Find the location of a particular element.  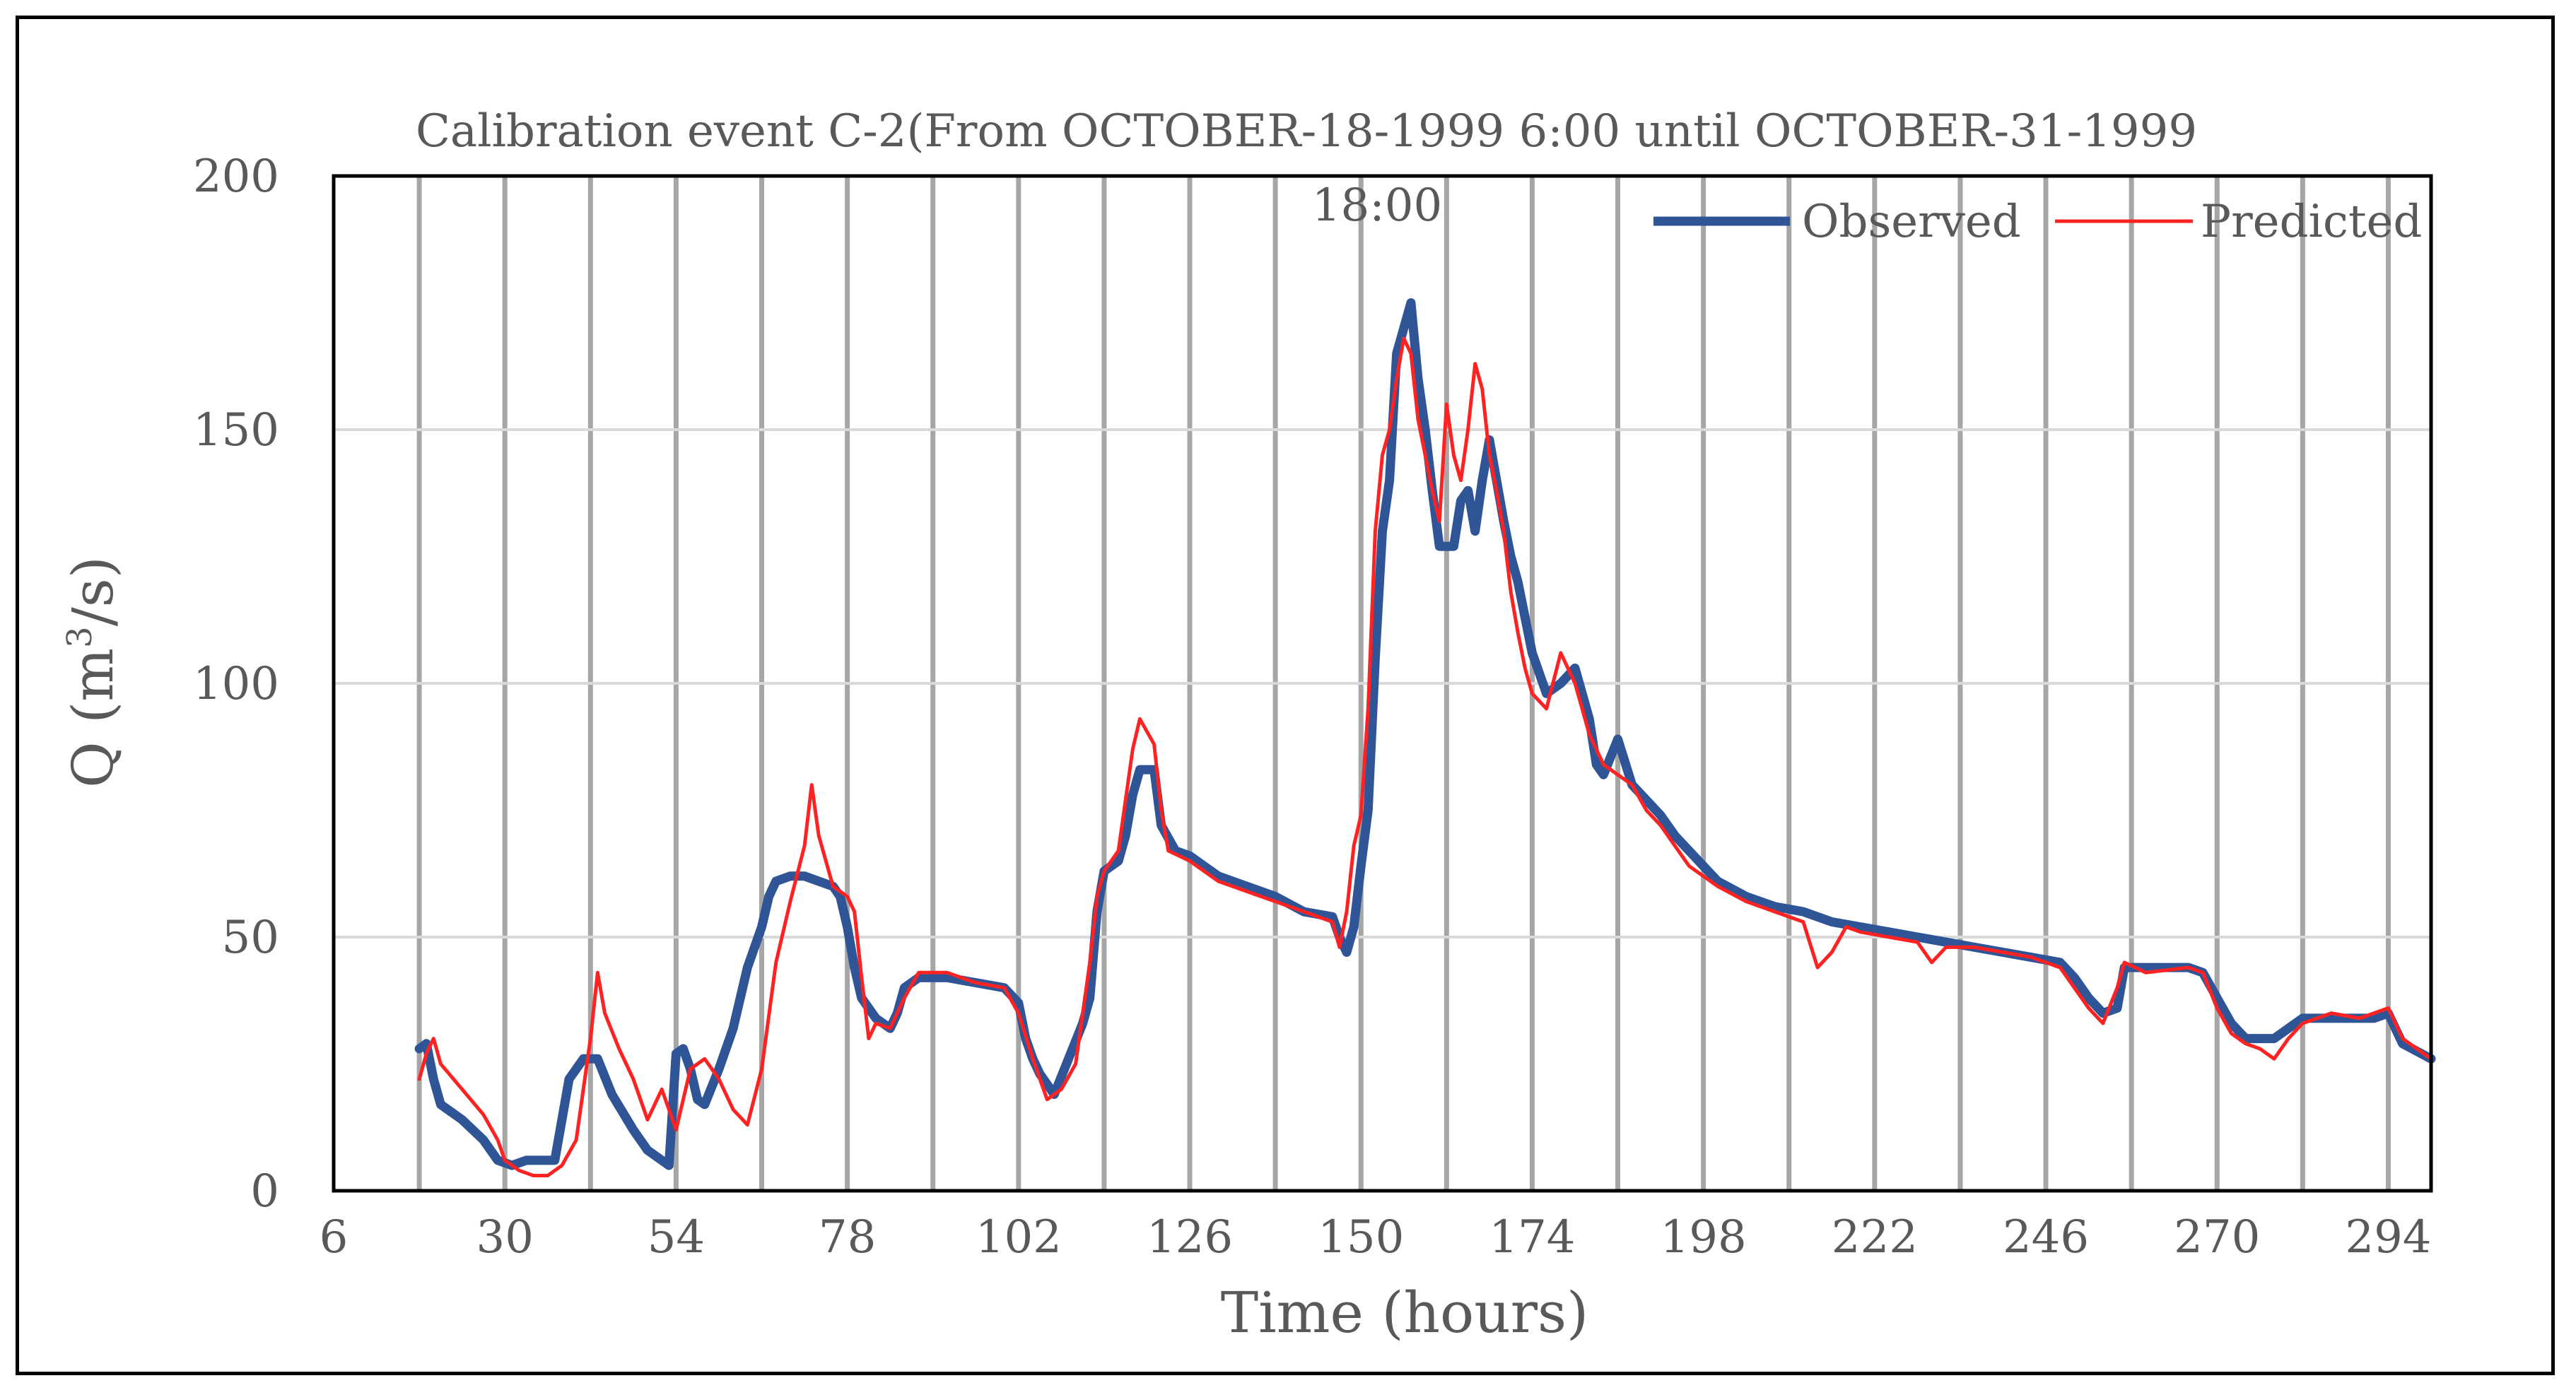

x-tick-label: 174 is located at coordinates (1532, 1237).